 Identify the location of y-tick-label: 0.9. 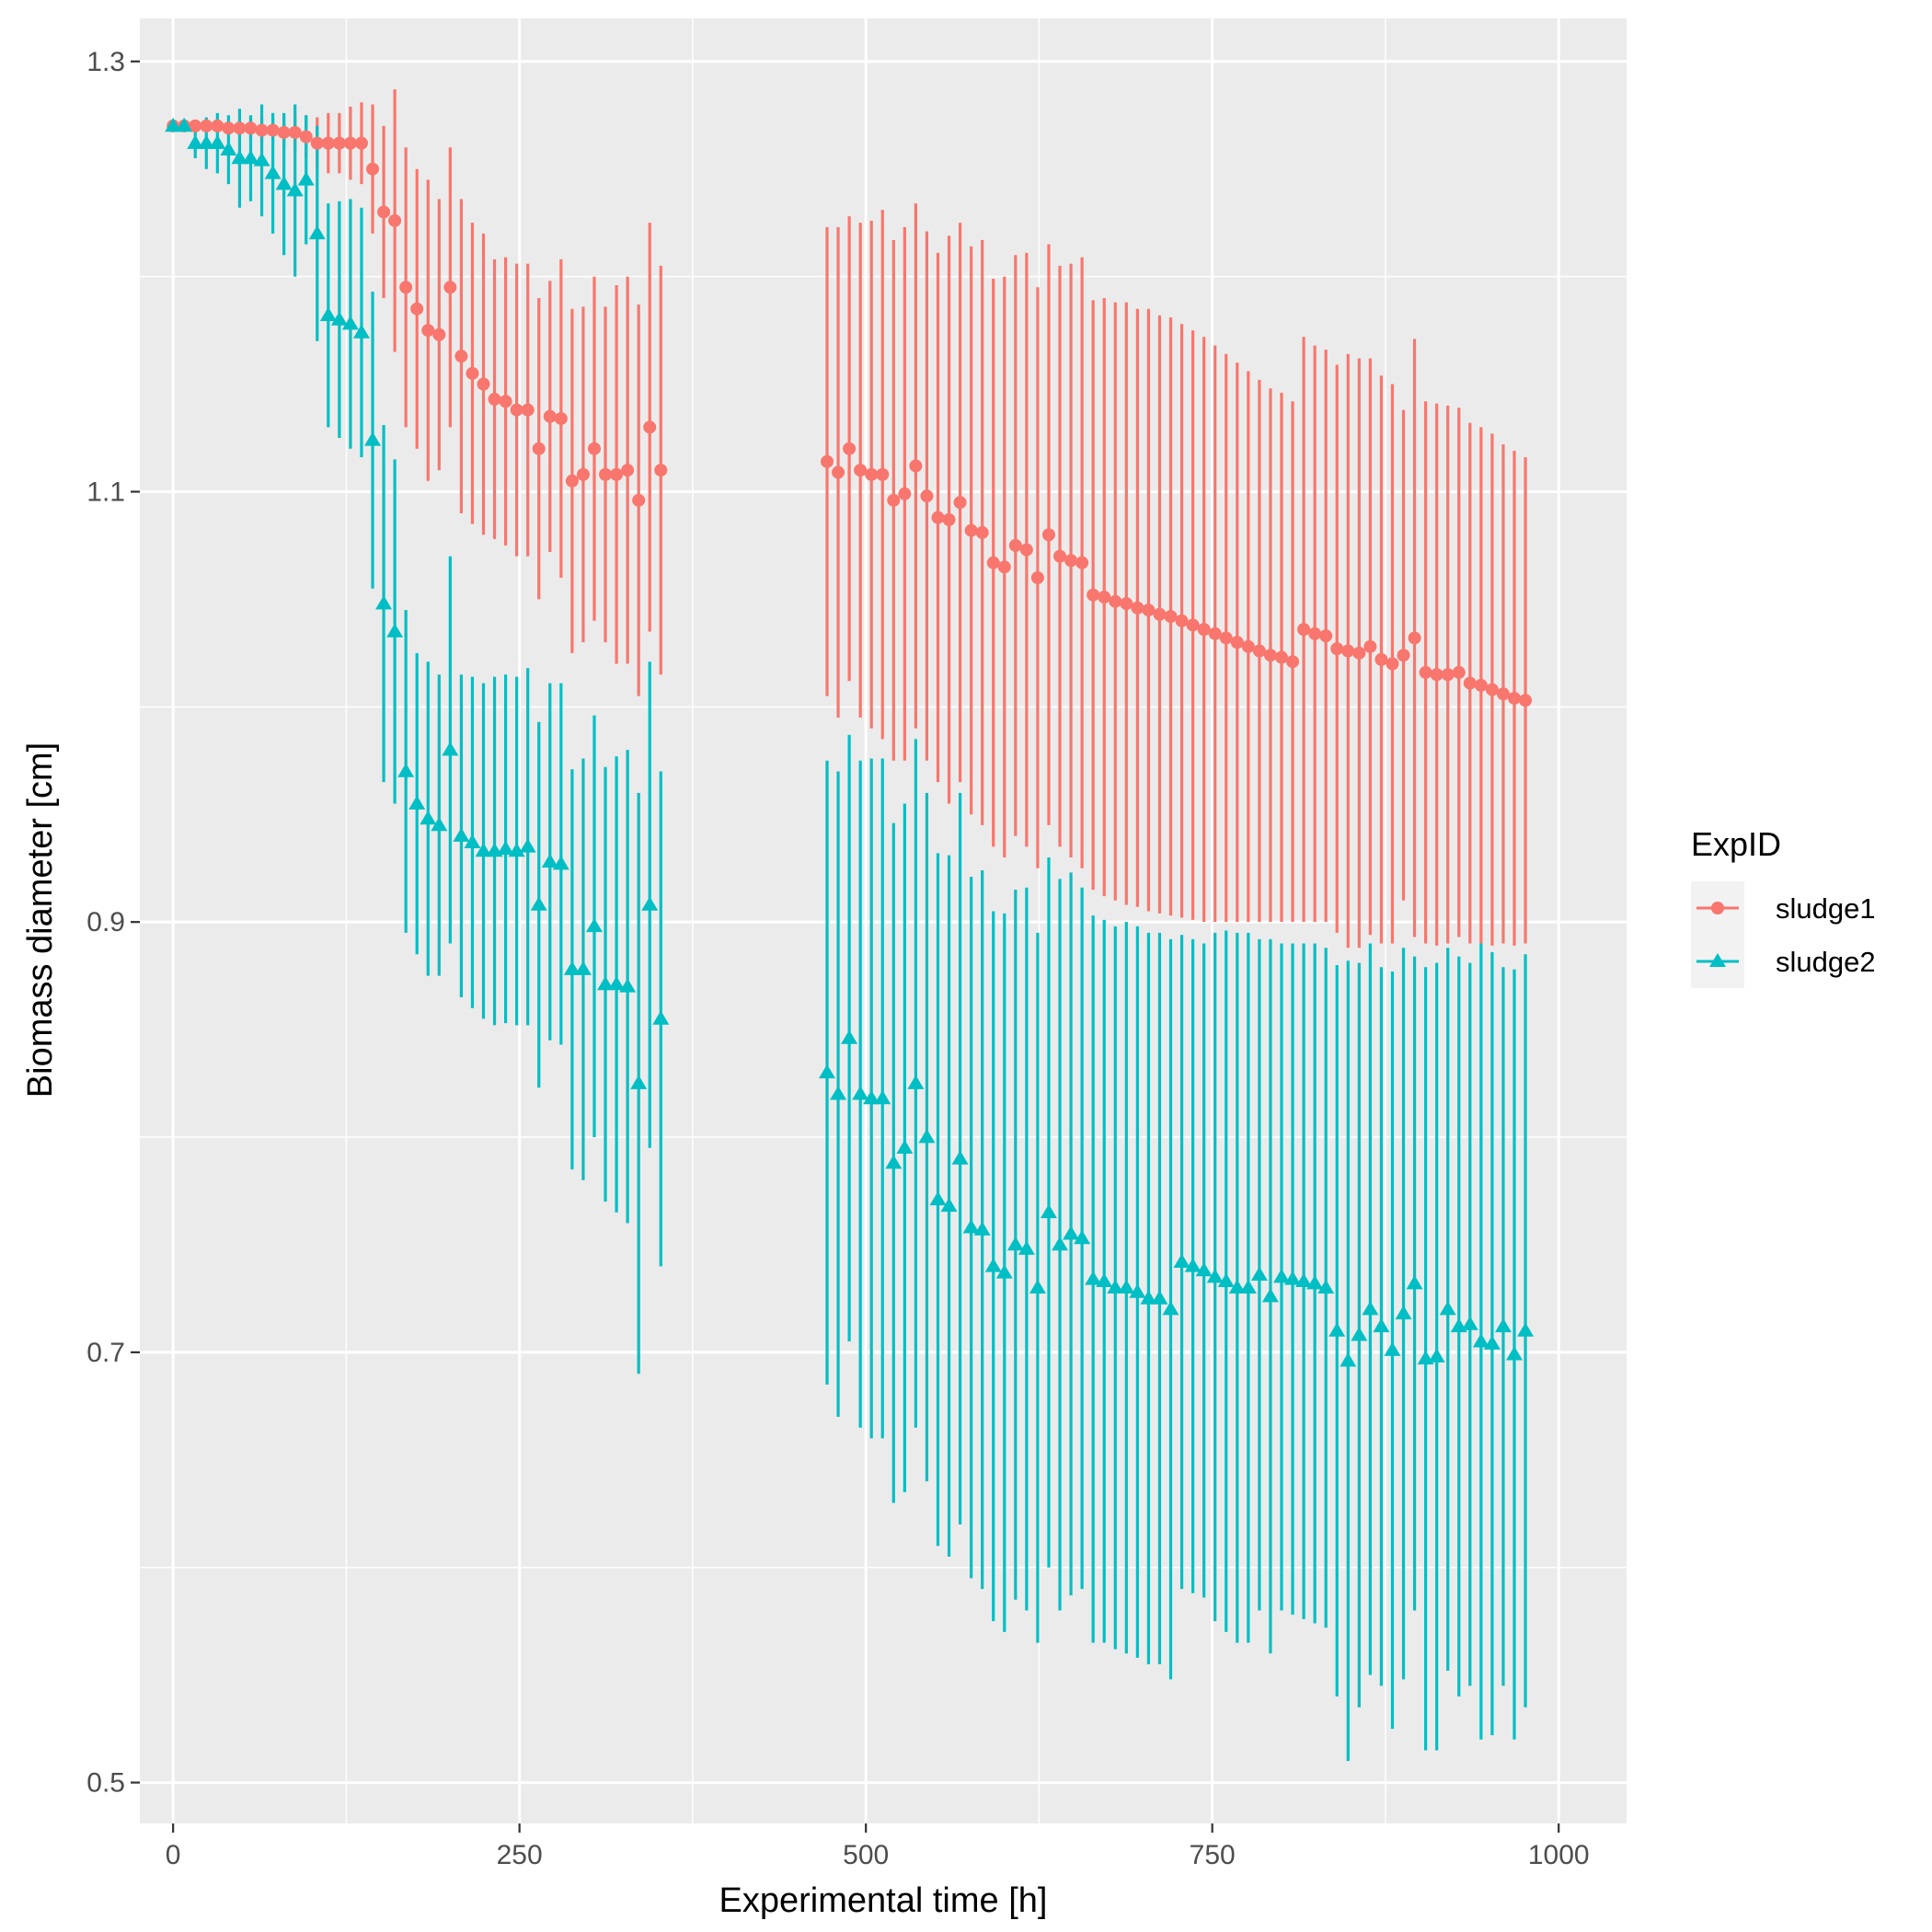
(105, 922).